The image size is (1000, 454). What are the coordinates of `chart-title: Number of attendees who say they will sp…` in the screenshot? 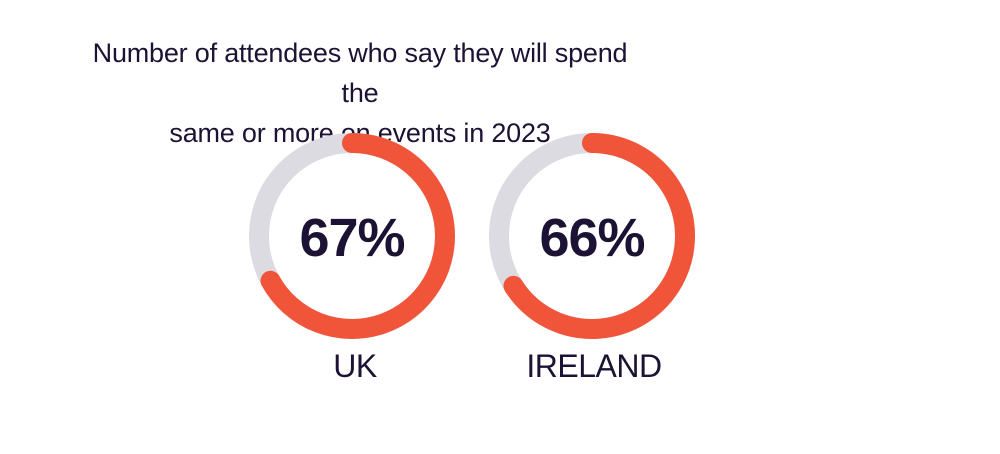 It's located at (360, 93).